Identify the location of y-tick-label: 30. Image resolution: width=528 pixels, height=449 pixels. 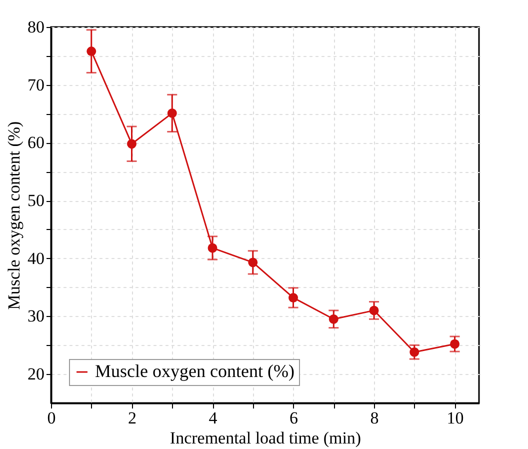
(36, 316).